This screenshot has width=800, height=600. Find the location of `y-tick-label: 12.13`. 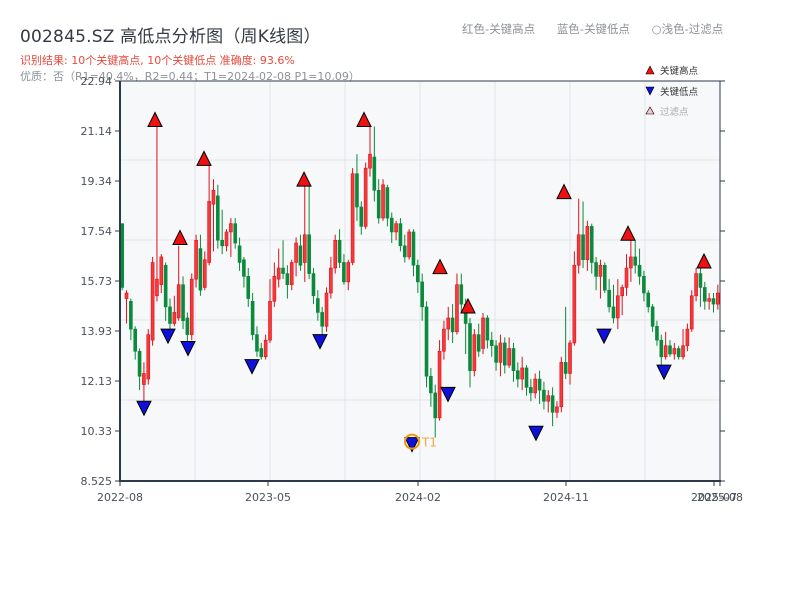

y-tick-label: 12.13 is located at coordinates (97, 381).